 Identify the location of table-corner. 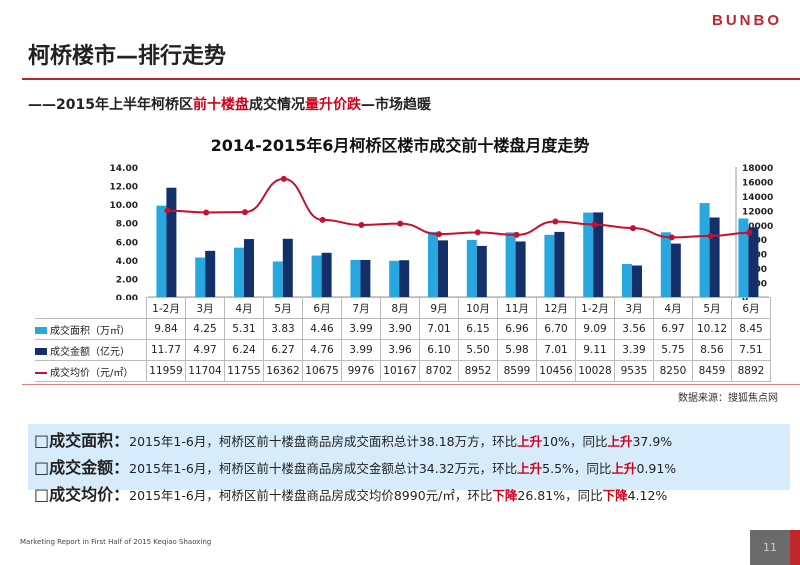
(91, 308).